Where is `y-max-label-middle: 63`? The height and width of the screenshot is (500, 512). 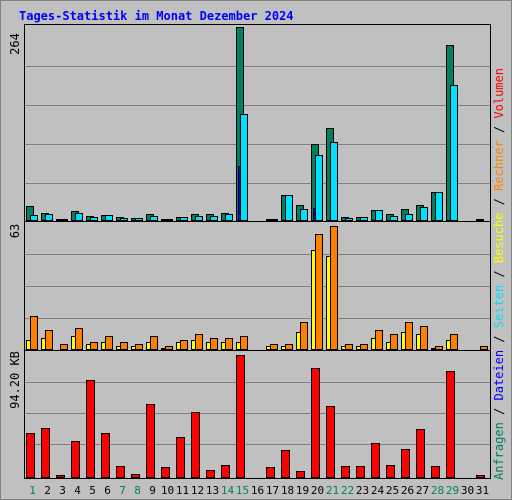
y-max-label-middle: 63 is located at coordinates (15, 231).